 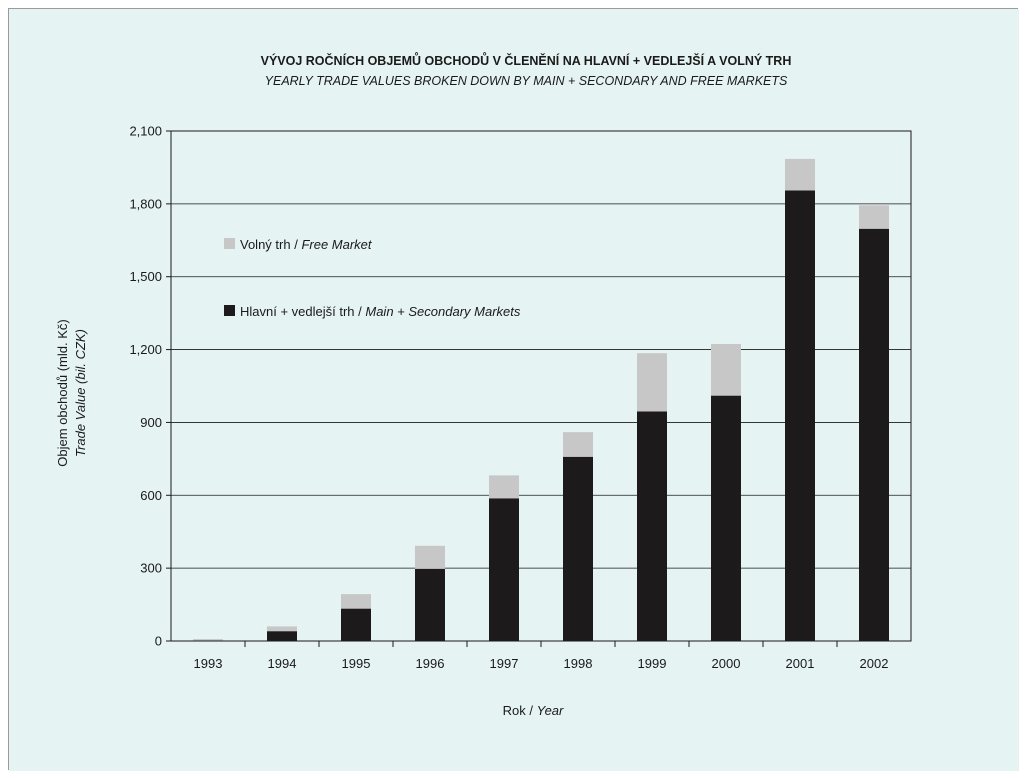 What do you see at coordinates (578, 663) in the screenshot?
I see `x-tick-label: 1998` at bounding box center [578, 663].